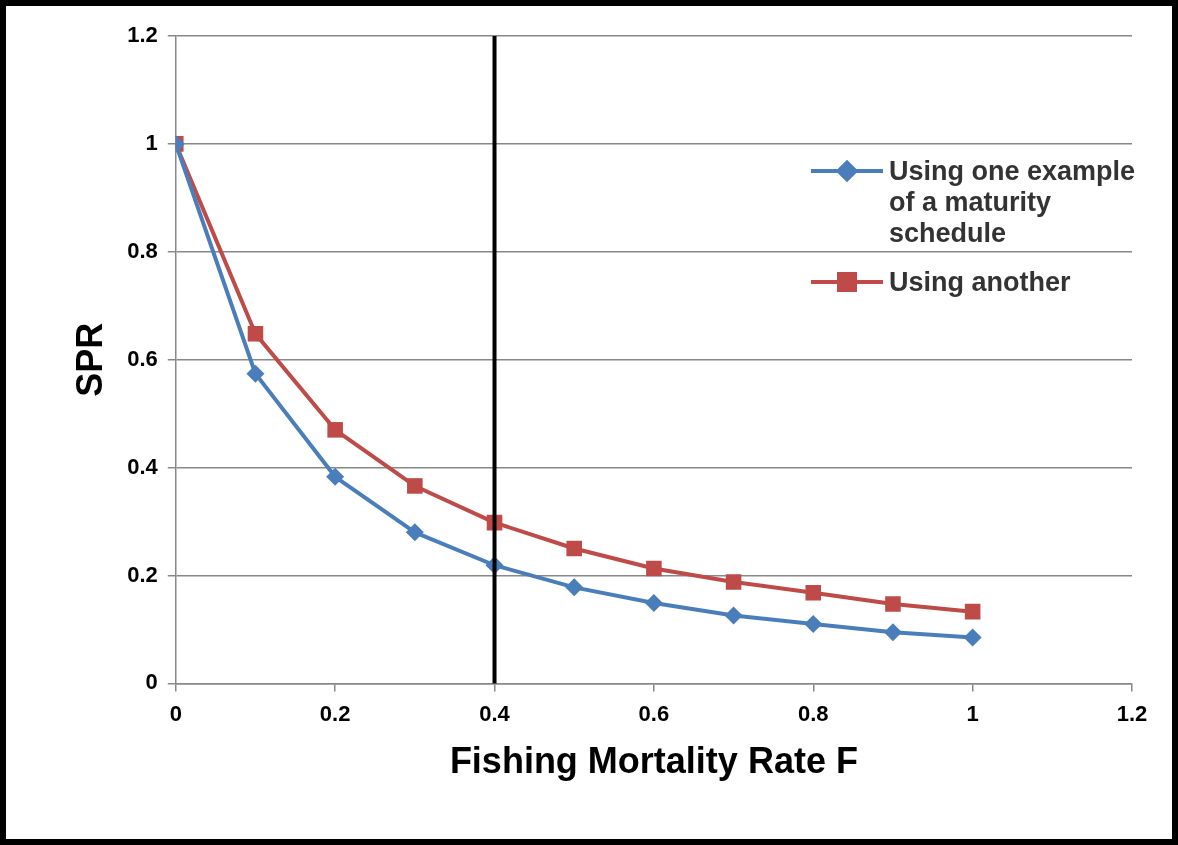 This screenshot has width=1178, height=845. What do you see at coordinates (143, 466) in the screenshot?
I see `y-tick-label: 0.4` at bounding box center [143, 466].